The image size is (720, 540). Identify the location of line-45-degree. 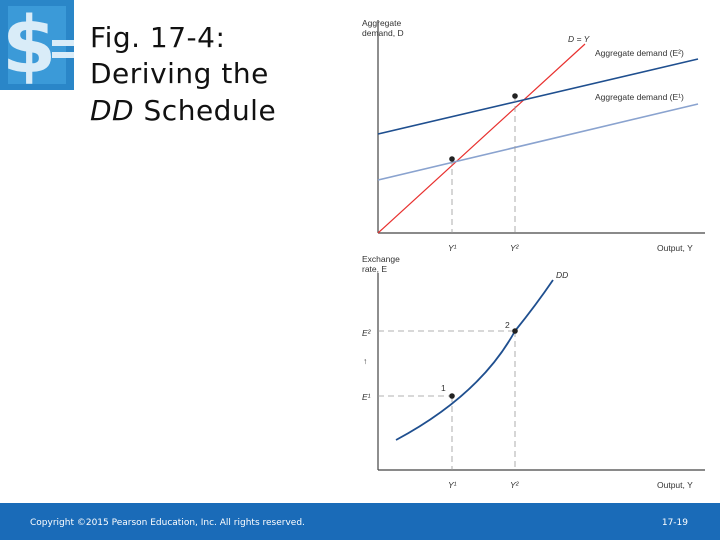
(481, 138).